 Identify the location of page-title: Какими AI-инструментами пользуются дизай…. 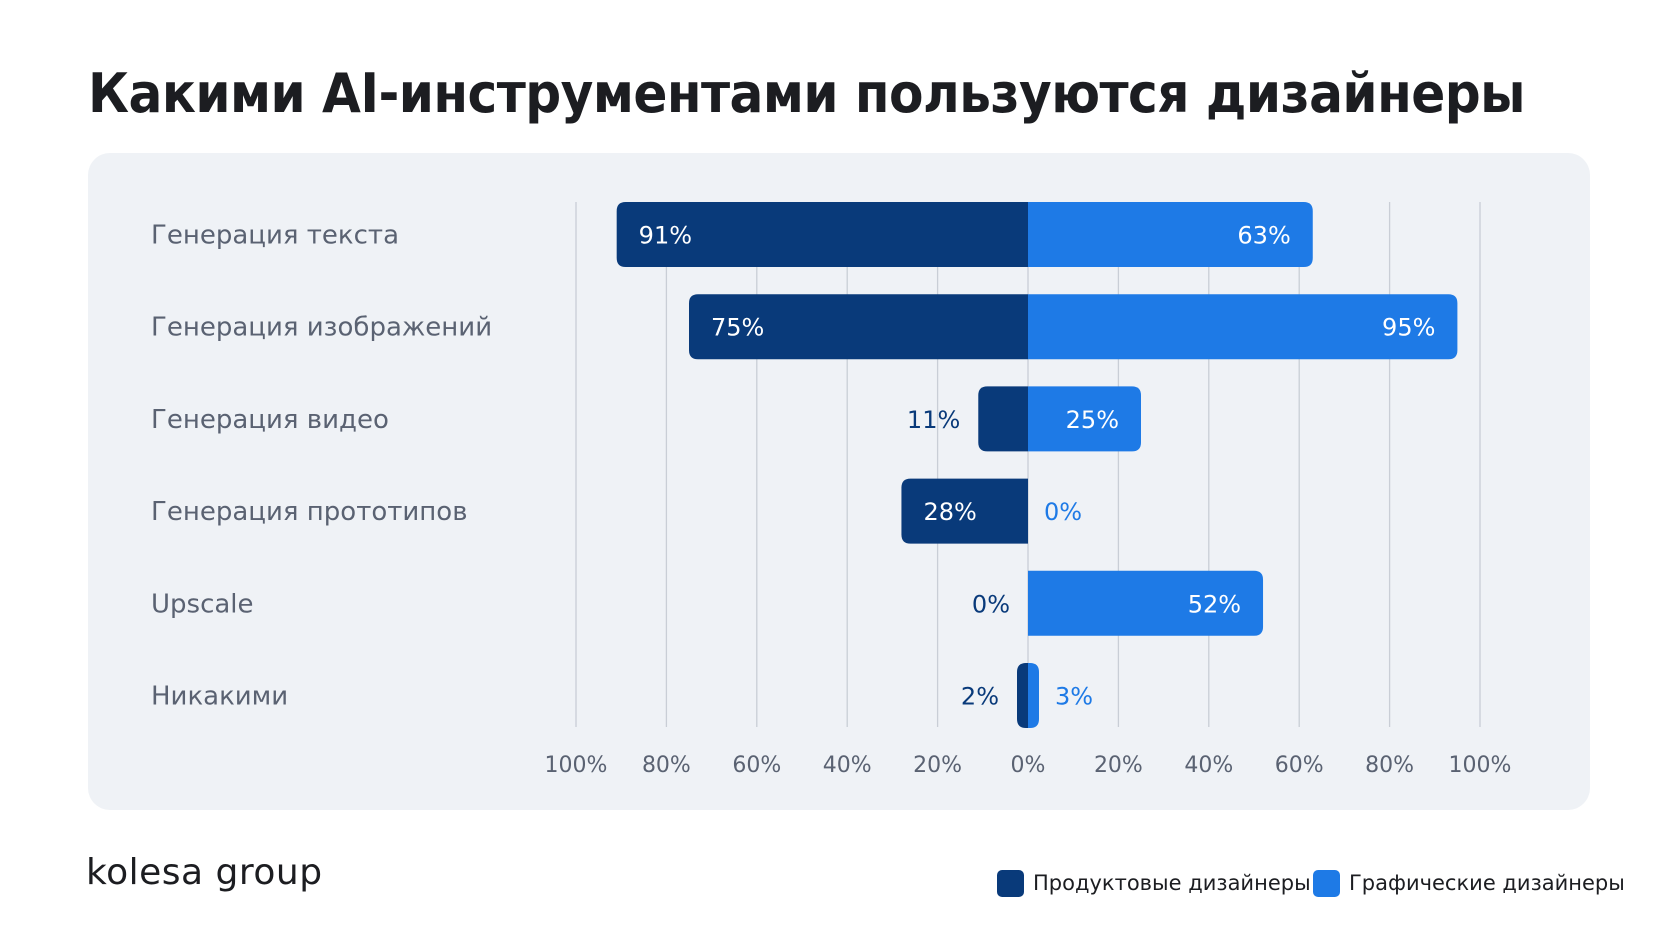
(807, 93).